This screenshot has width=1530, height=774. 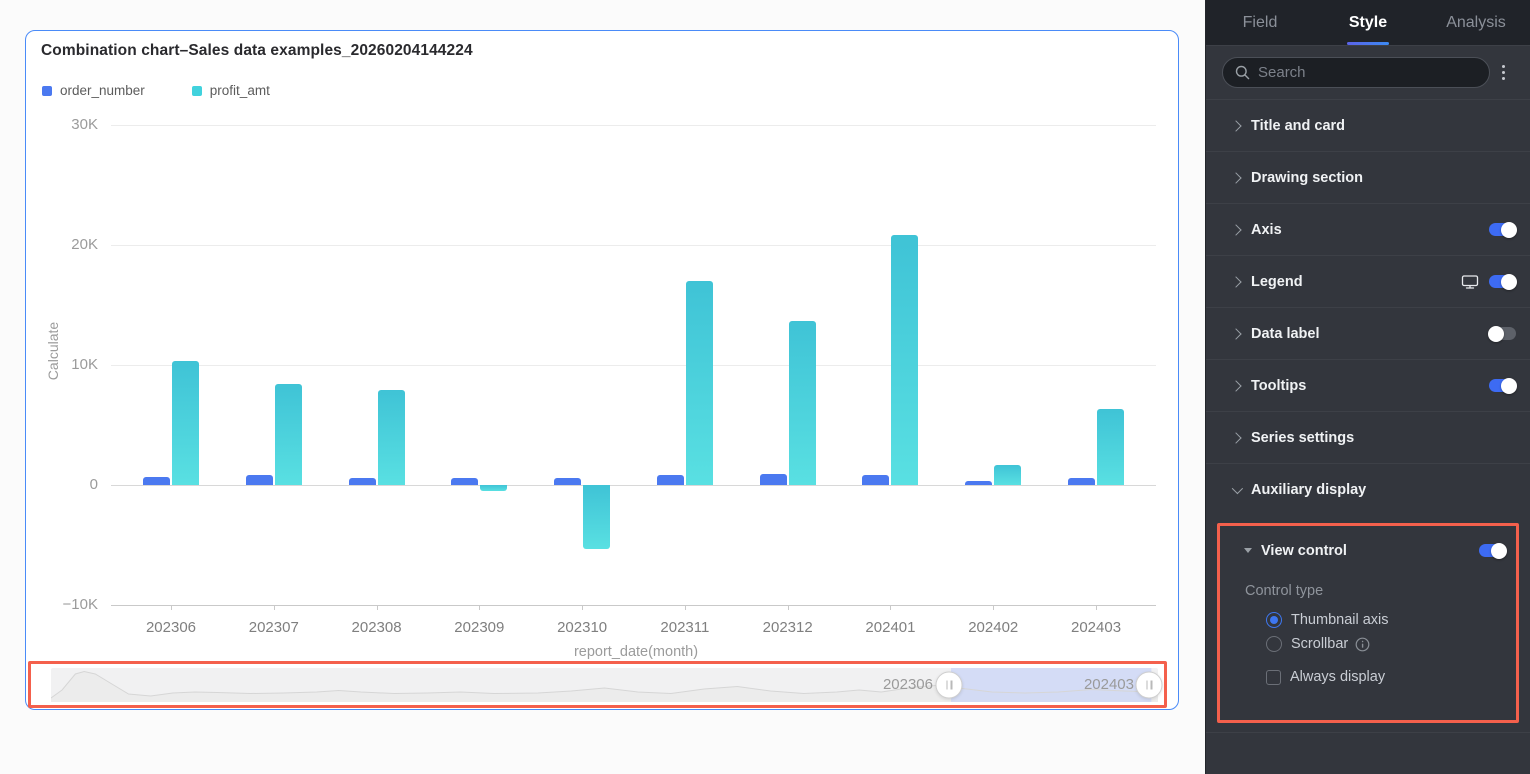 I want to click on toggle-data-label, so click(x=1502, y=333).